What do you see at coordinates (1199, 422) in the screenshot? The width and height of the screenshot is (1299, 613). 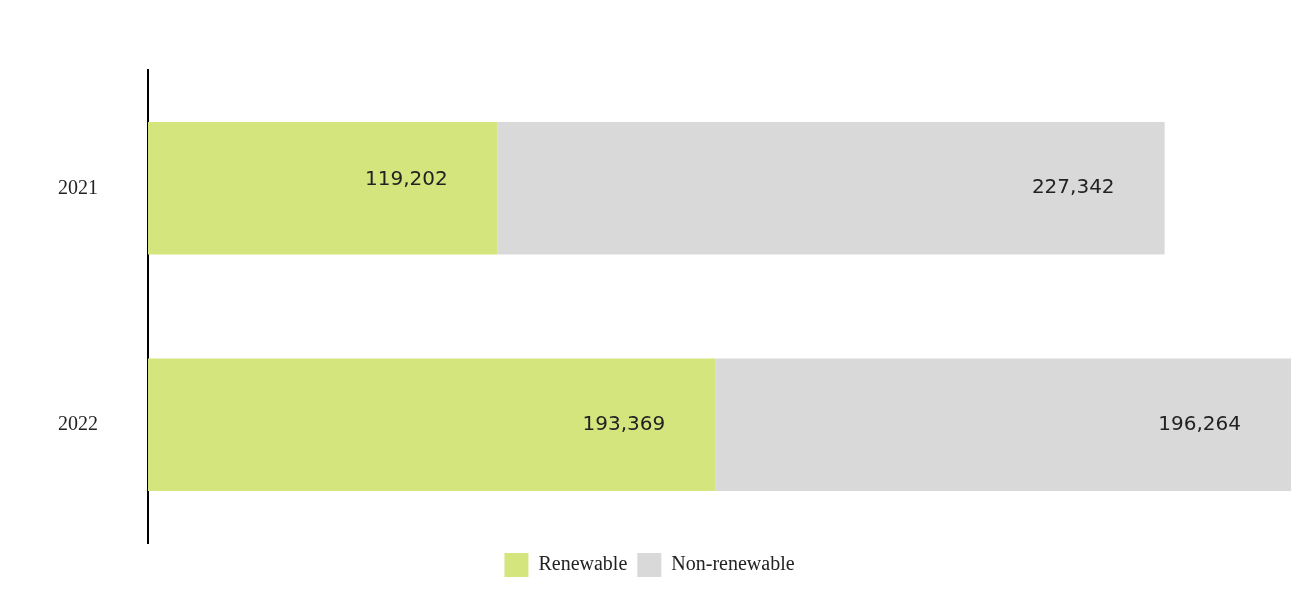 I see `data-label: 196,264` at bounding box center [1199, 422].